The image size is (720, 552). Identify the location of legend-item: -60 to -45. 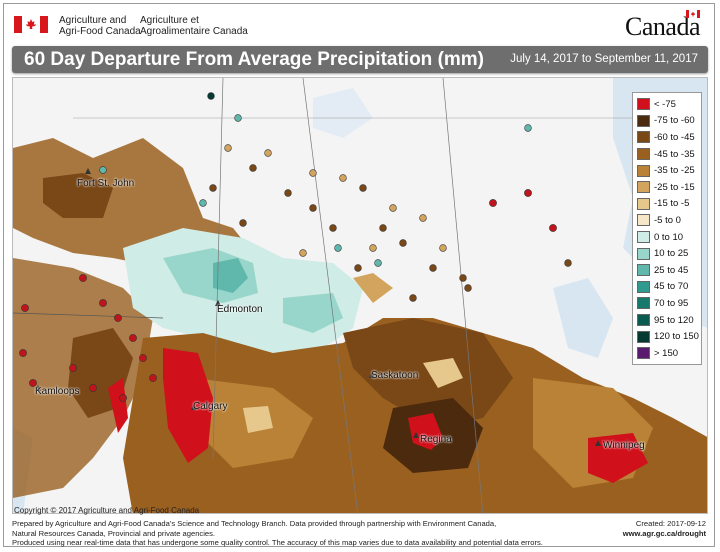
(667, 137).